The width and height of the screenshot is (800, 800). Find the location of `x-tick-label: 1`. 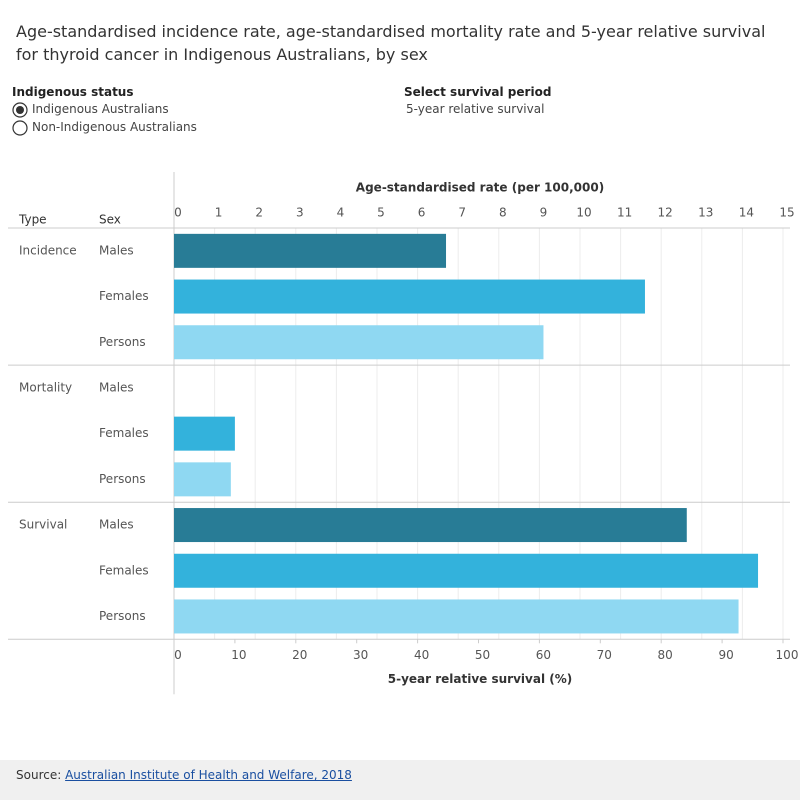

x-tick-label: 1 is located at coordinates (219, 213).